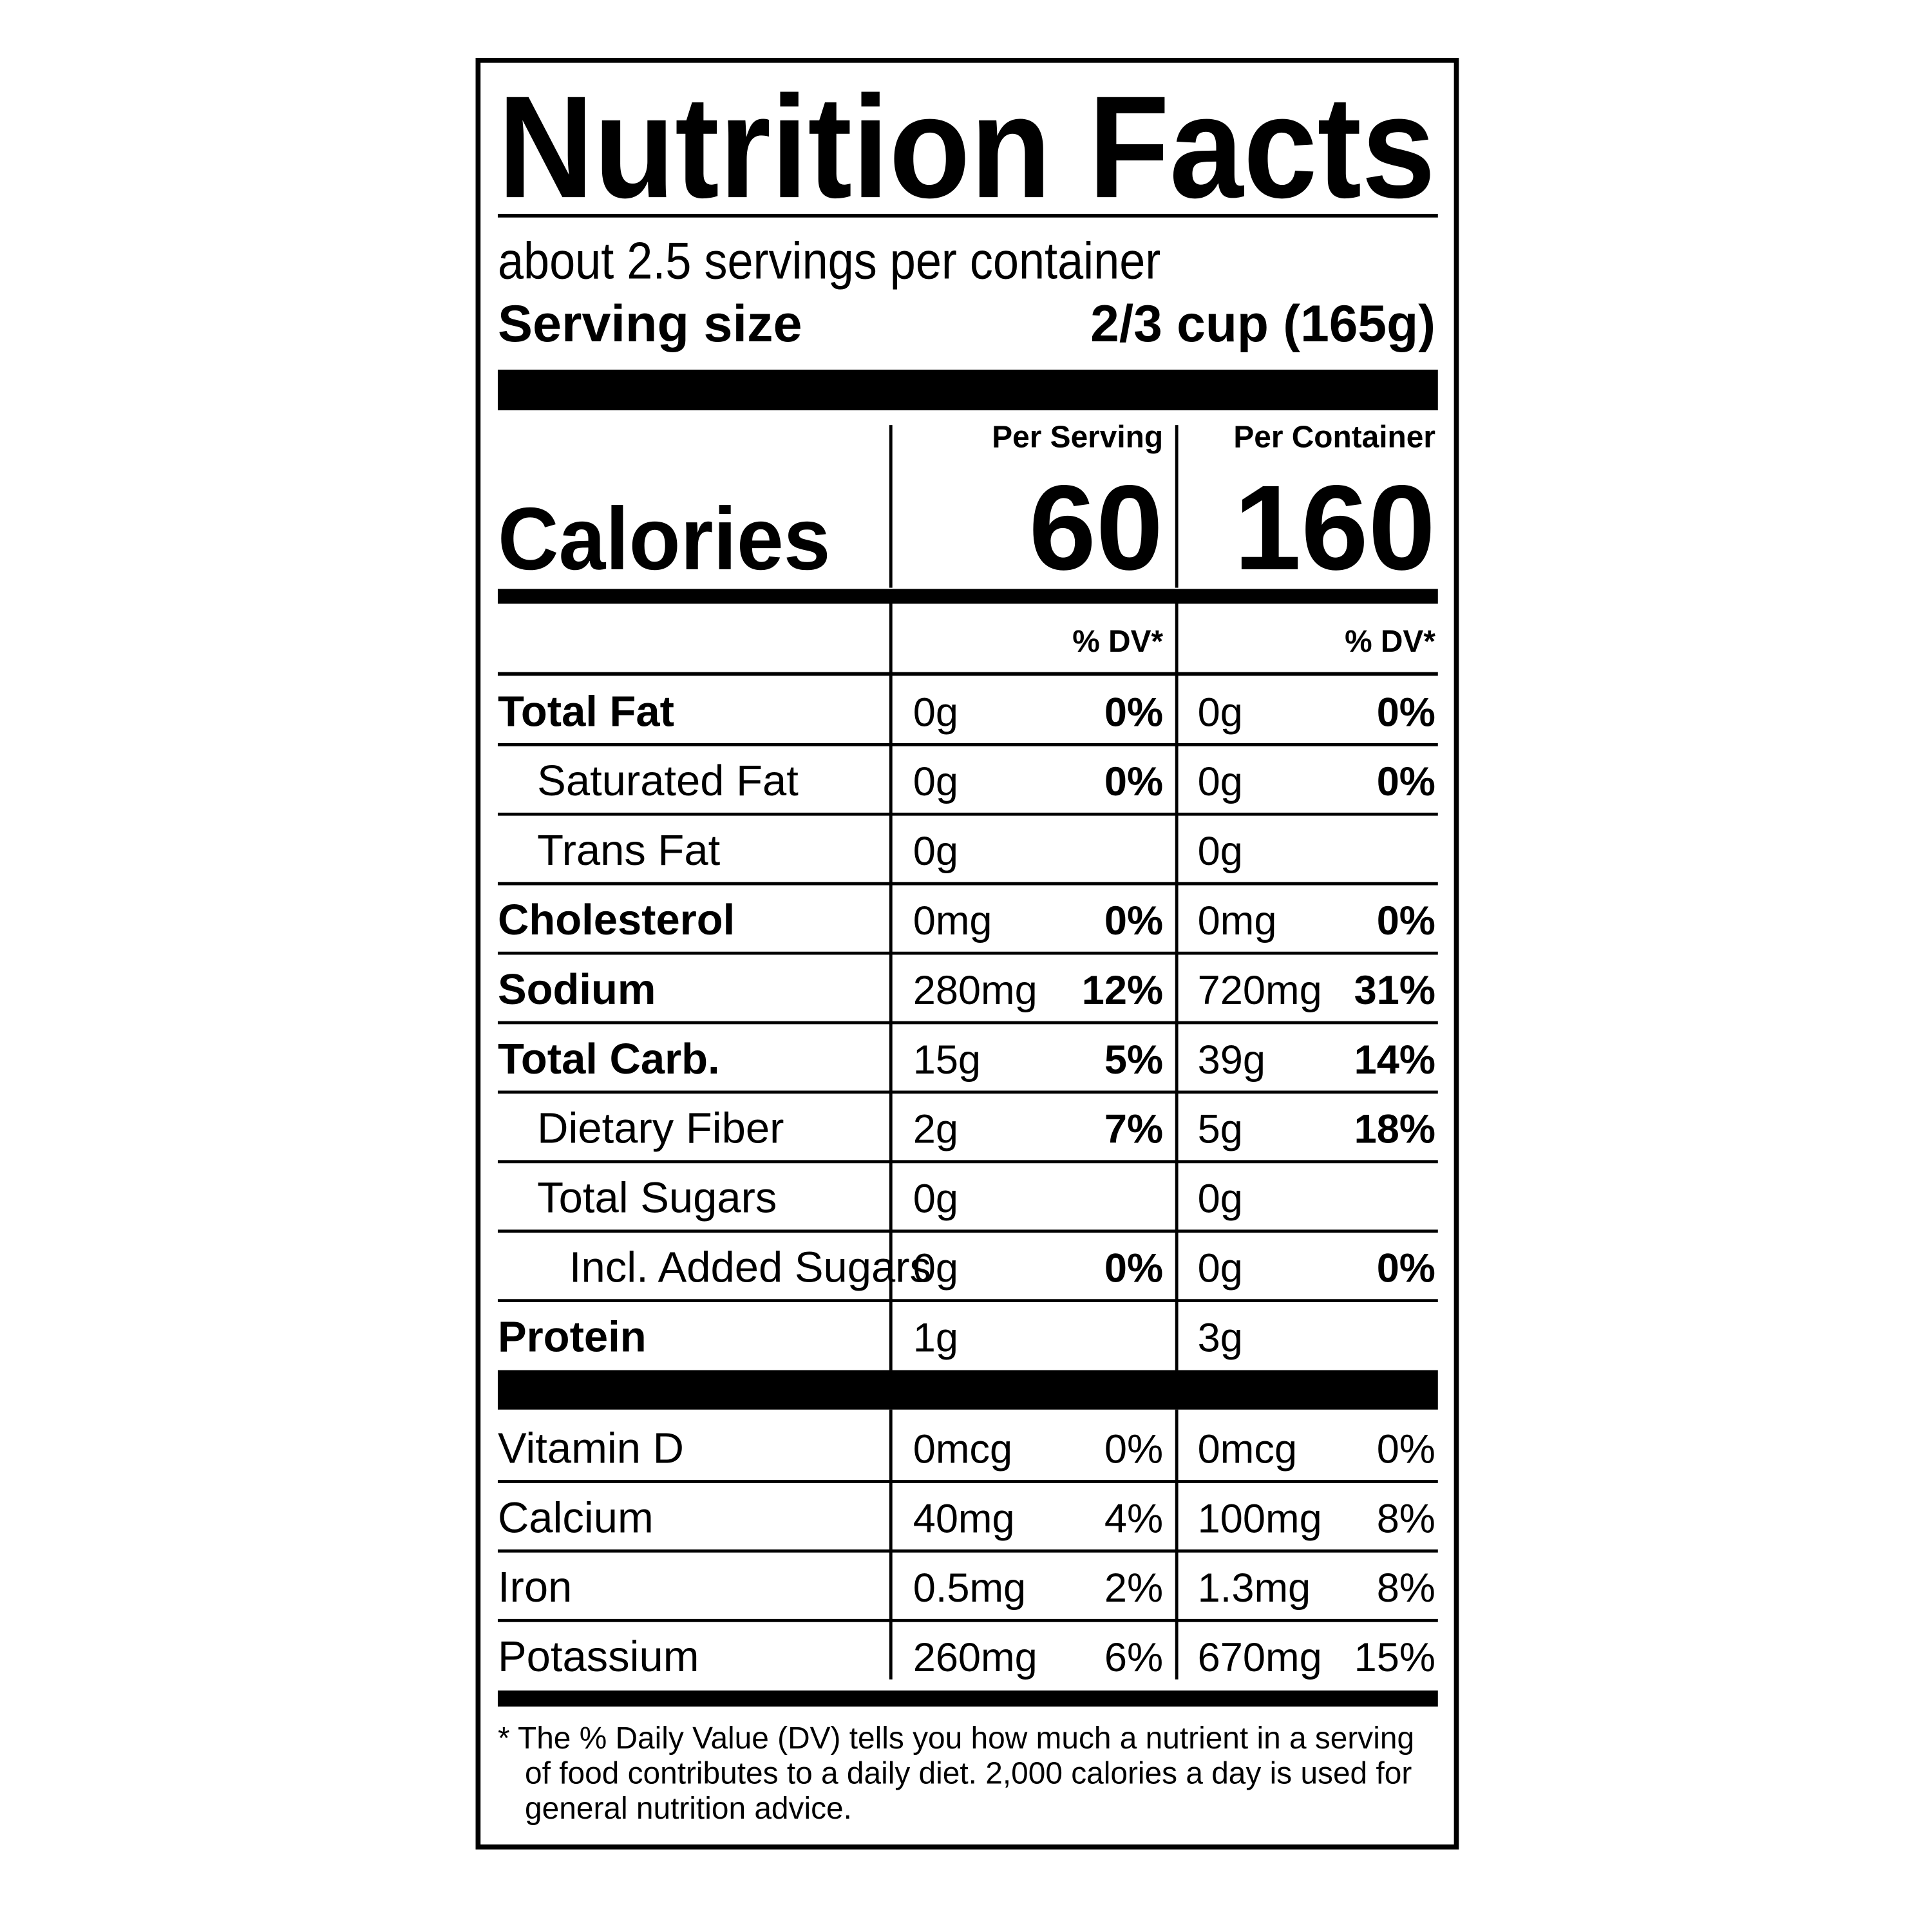  What do you see at coordinates (750, 1268) in the screenshot?
I see `nutrient-label: Incl. Added Sugars` at bounding box center [750, 1268].